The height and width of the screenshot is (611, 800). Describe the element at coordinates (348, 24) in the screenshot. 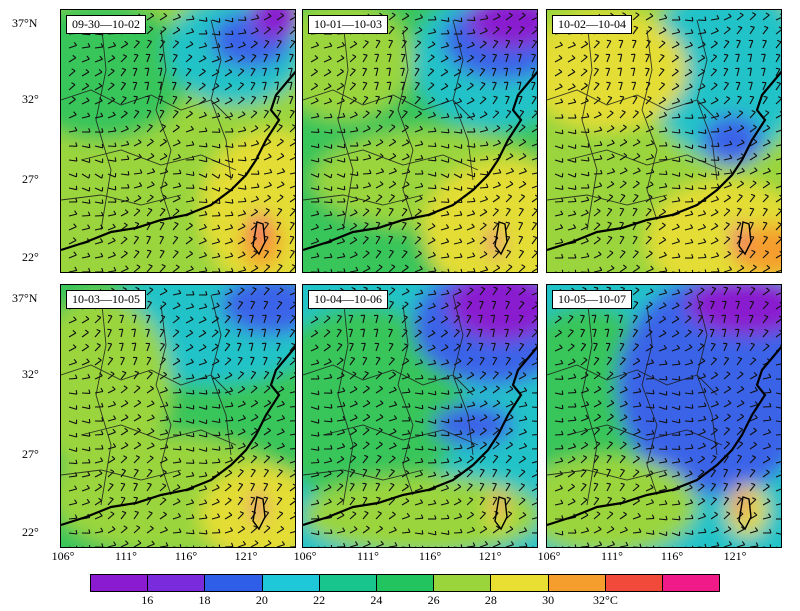

I see `panel-date-label: 10-01—10-03` at that location.